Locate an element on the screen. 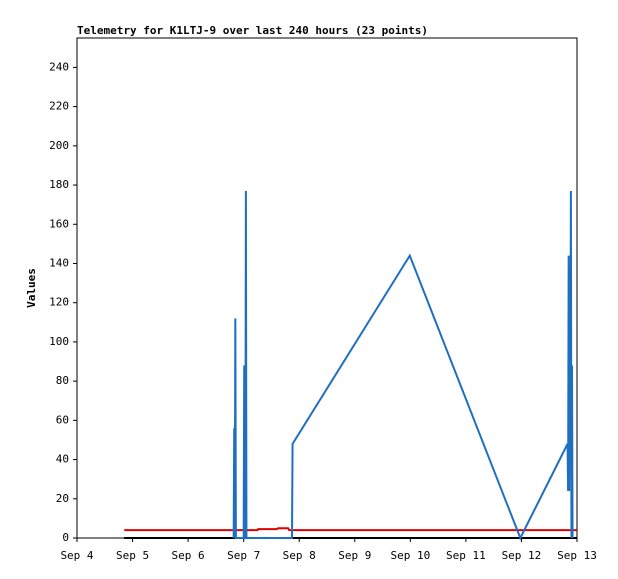 The height and width of the screenshot is (579, 618). y-tick-label: 100 is located at coordinates (59, 341).